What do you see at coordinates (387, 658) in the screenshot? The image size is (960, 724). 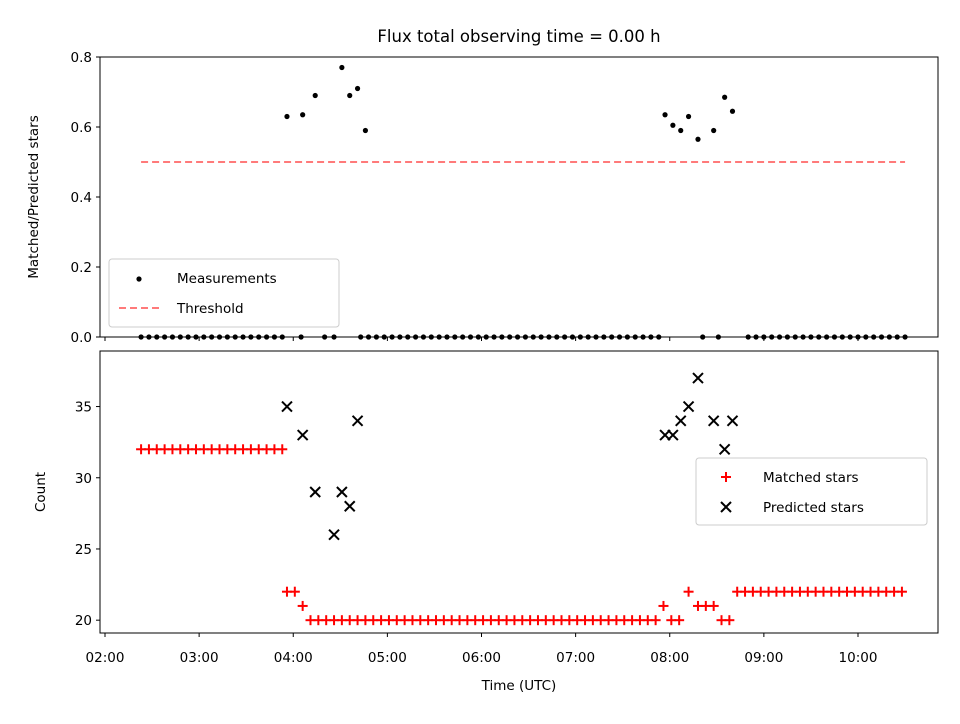 I see `bottom-xtick-label: 05:00` at bounding box center [387, 658].